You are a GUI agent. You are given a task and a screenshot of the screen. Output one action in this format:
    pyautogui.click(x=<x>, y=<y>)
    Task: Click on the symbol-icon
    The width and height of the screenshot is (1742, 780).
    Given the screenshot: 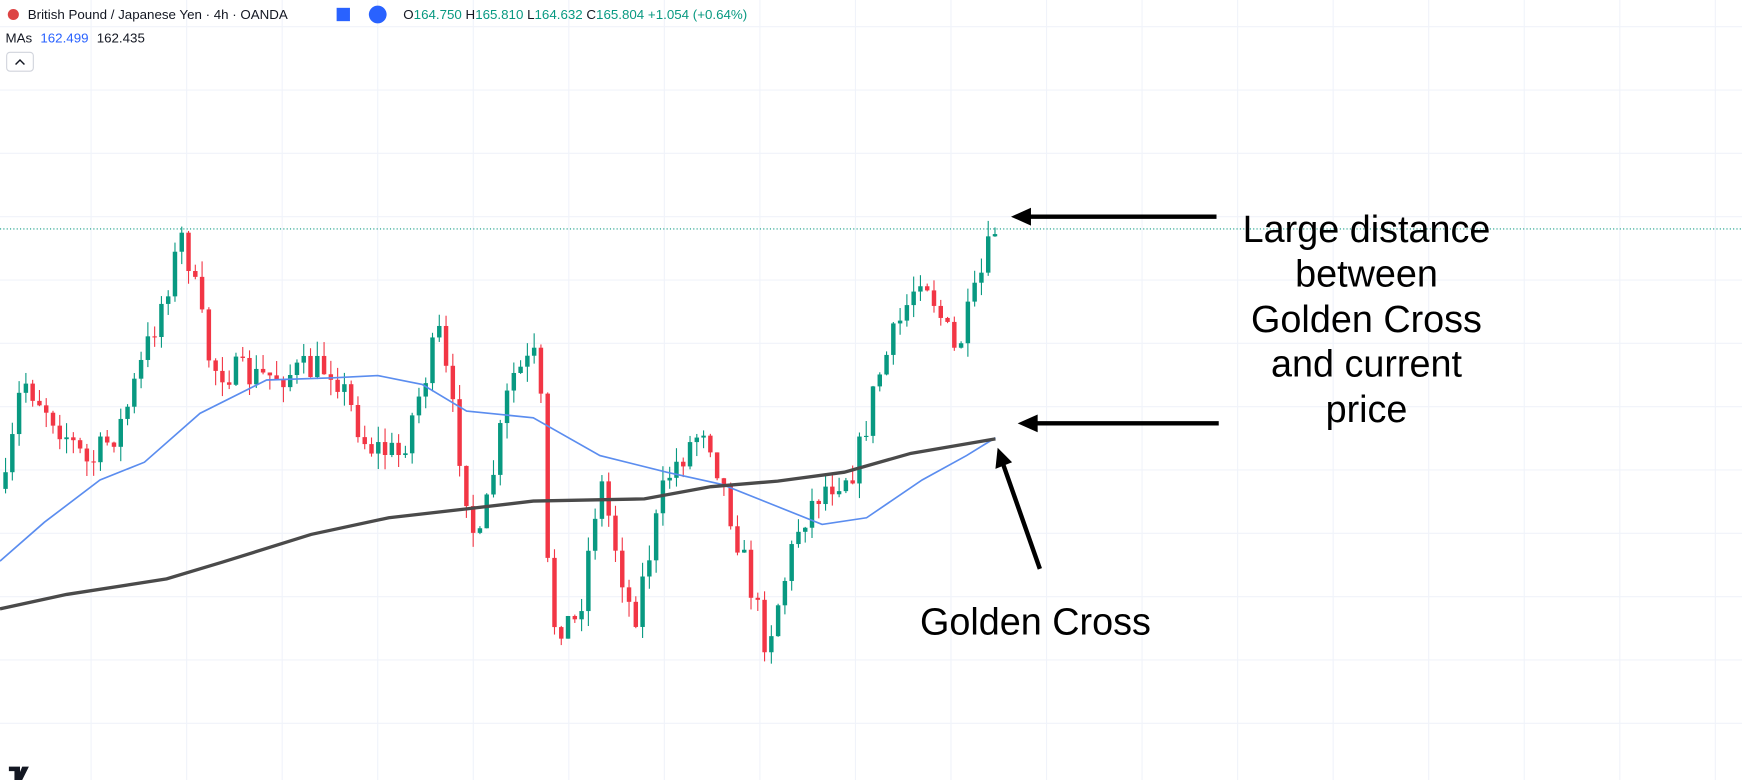 What is the action you would take?
    pyautogui.click(x=13, y=14)
    